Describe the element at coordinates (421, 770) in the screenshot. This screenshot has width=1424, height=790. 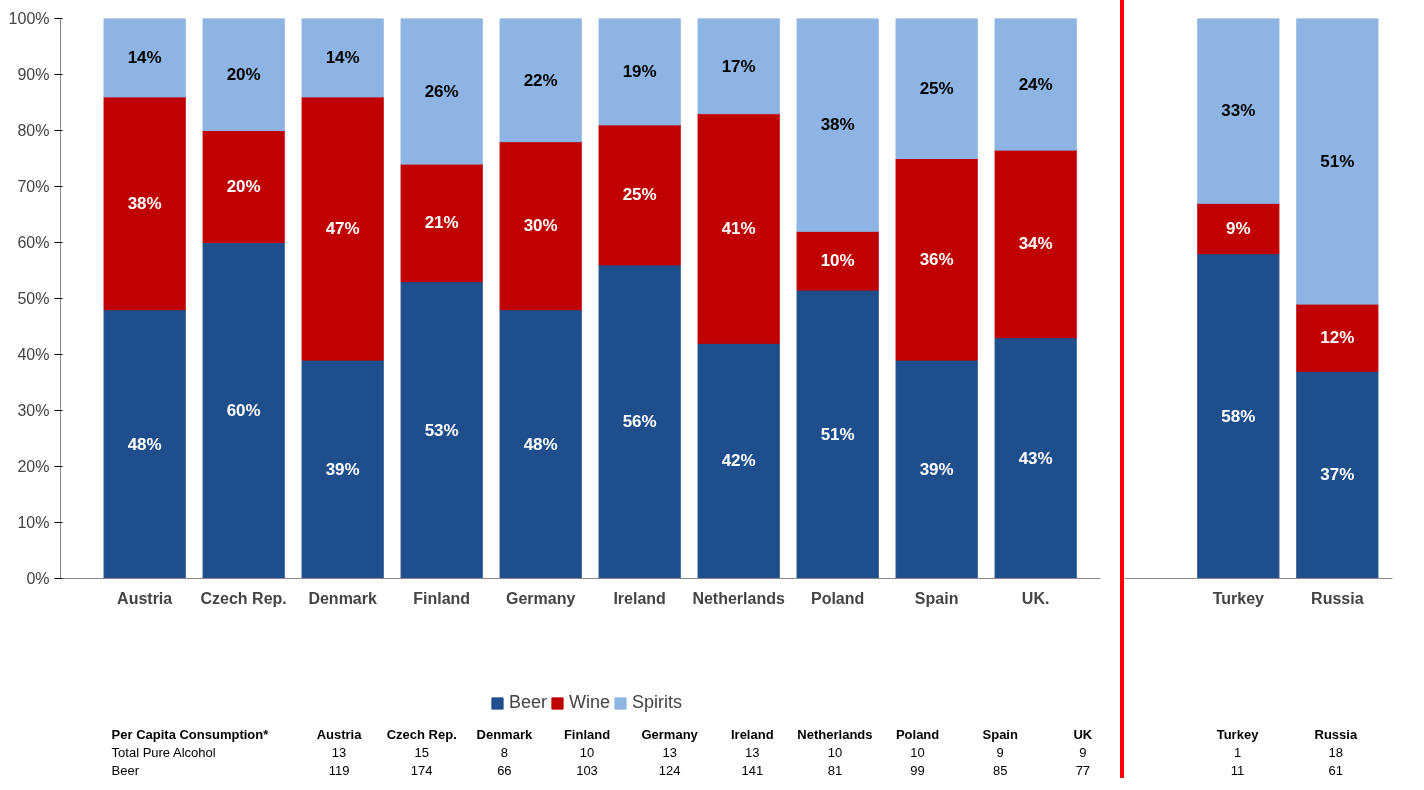
I see `data-label: 174` at that location.